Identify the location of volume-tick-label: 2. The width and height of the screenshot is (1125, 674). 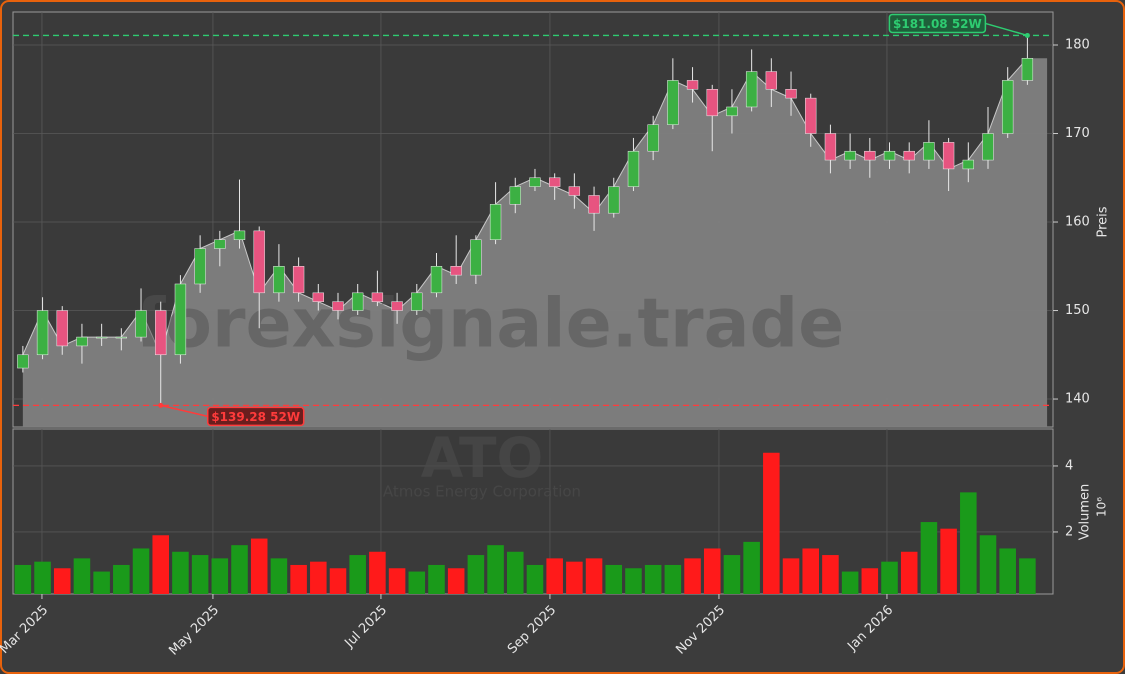
(1069, 531).